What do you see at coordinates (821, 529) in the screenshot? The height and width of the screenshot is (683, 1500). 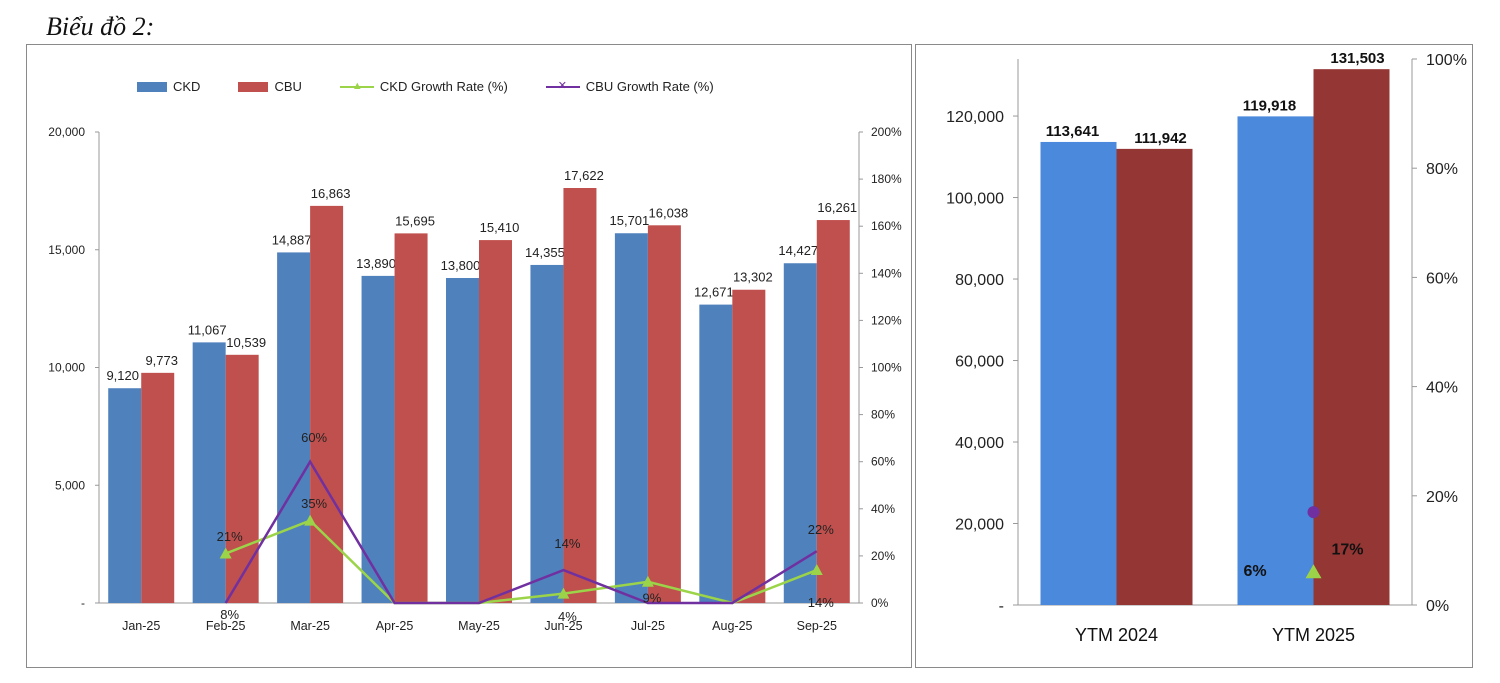 I see `growth-label: 22%` at bounding box center [821, 529].